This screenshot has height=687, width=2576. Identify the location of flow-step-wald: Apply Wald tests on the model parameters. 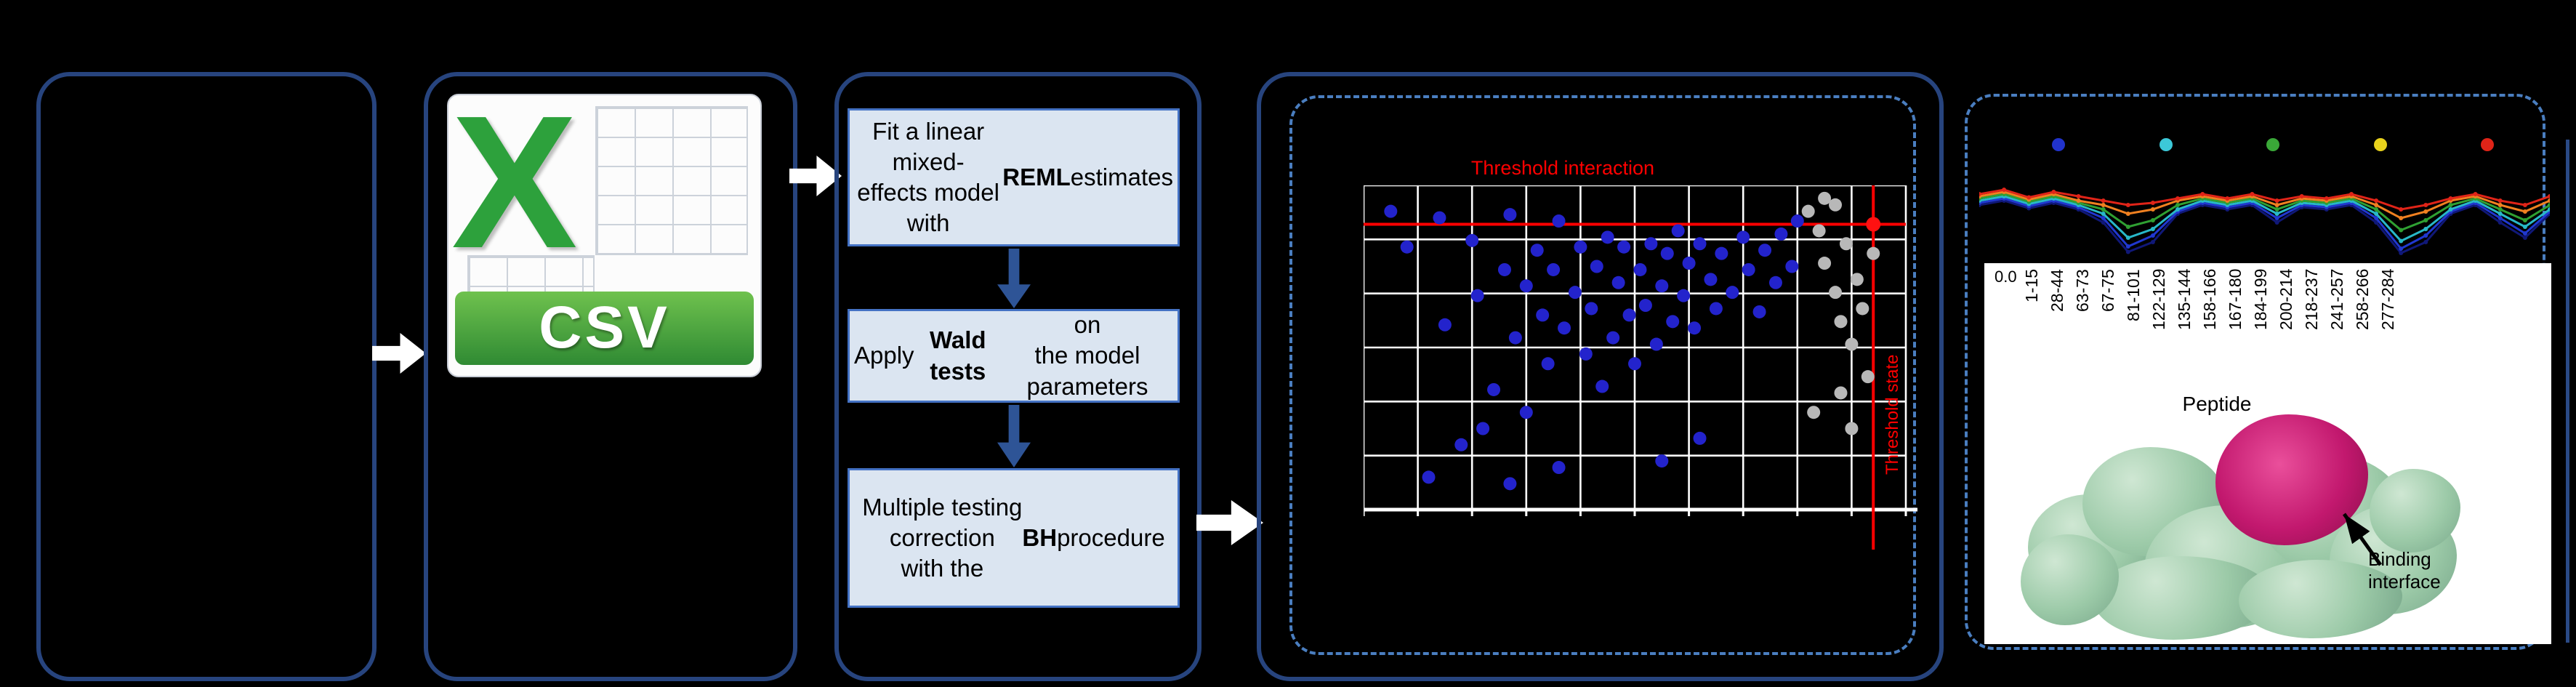
(1014, 356).